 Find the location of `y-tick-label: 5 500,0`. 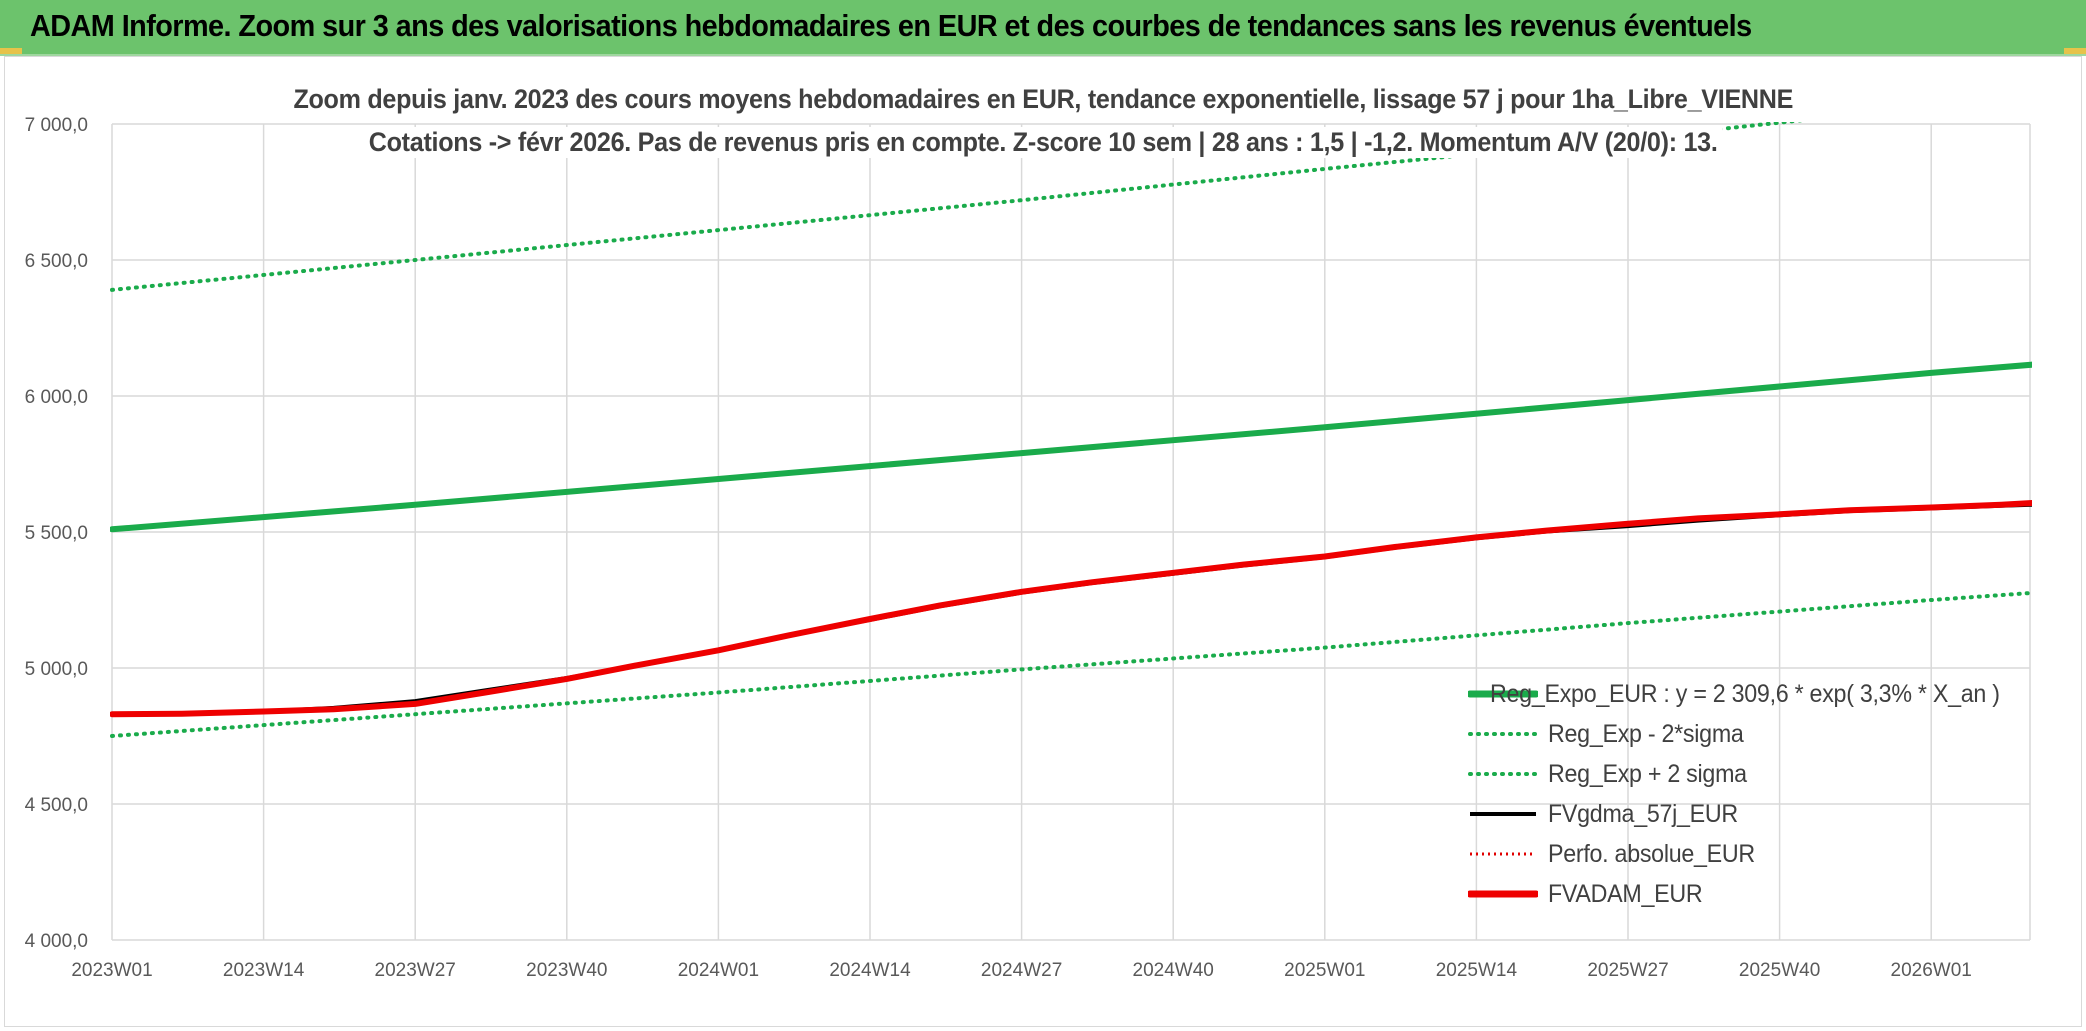

y-tick-label: 5 500,0 is located at coordinates (56, 533).